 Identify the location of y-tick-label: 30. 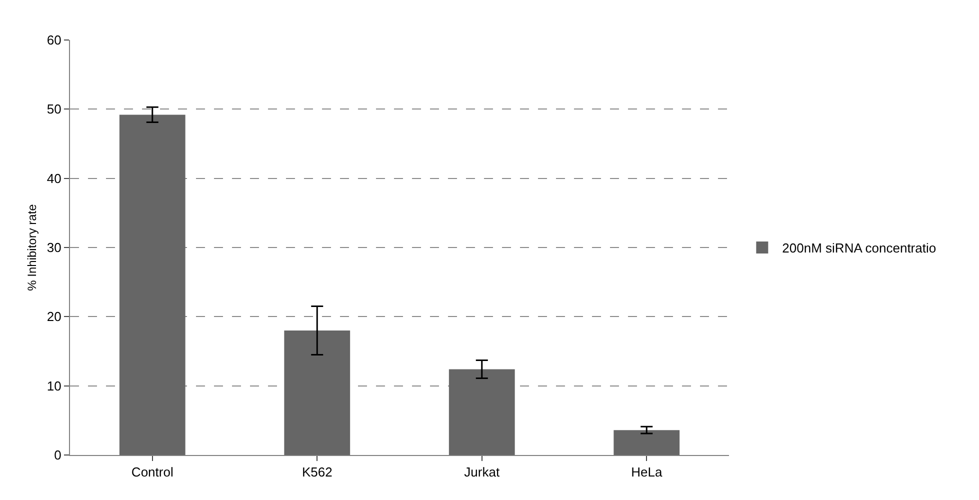
(54, 248).